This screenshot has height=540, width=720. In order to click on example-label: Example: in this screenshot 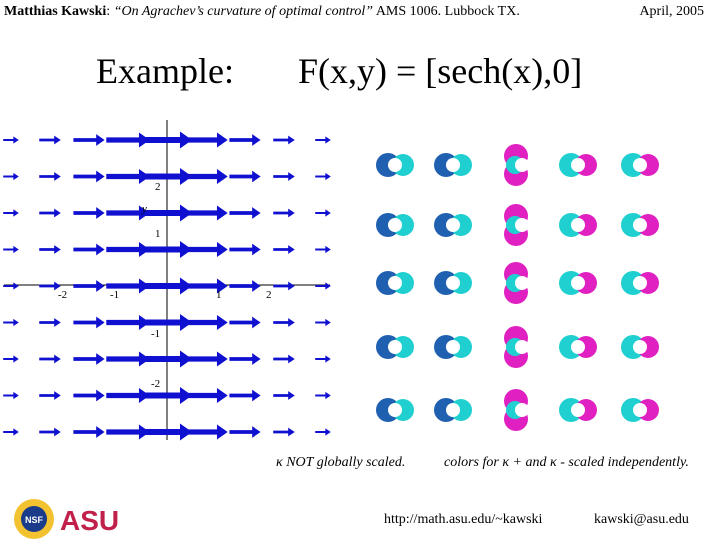, I will do `click(165, 71)`.